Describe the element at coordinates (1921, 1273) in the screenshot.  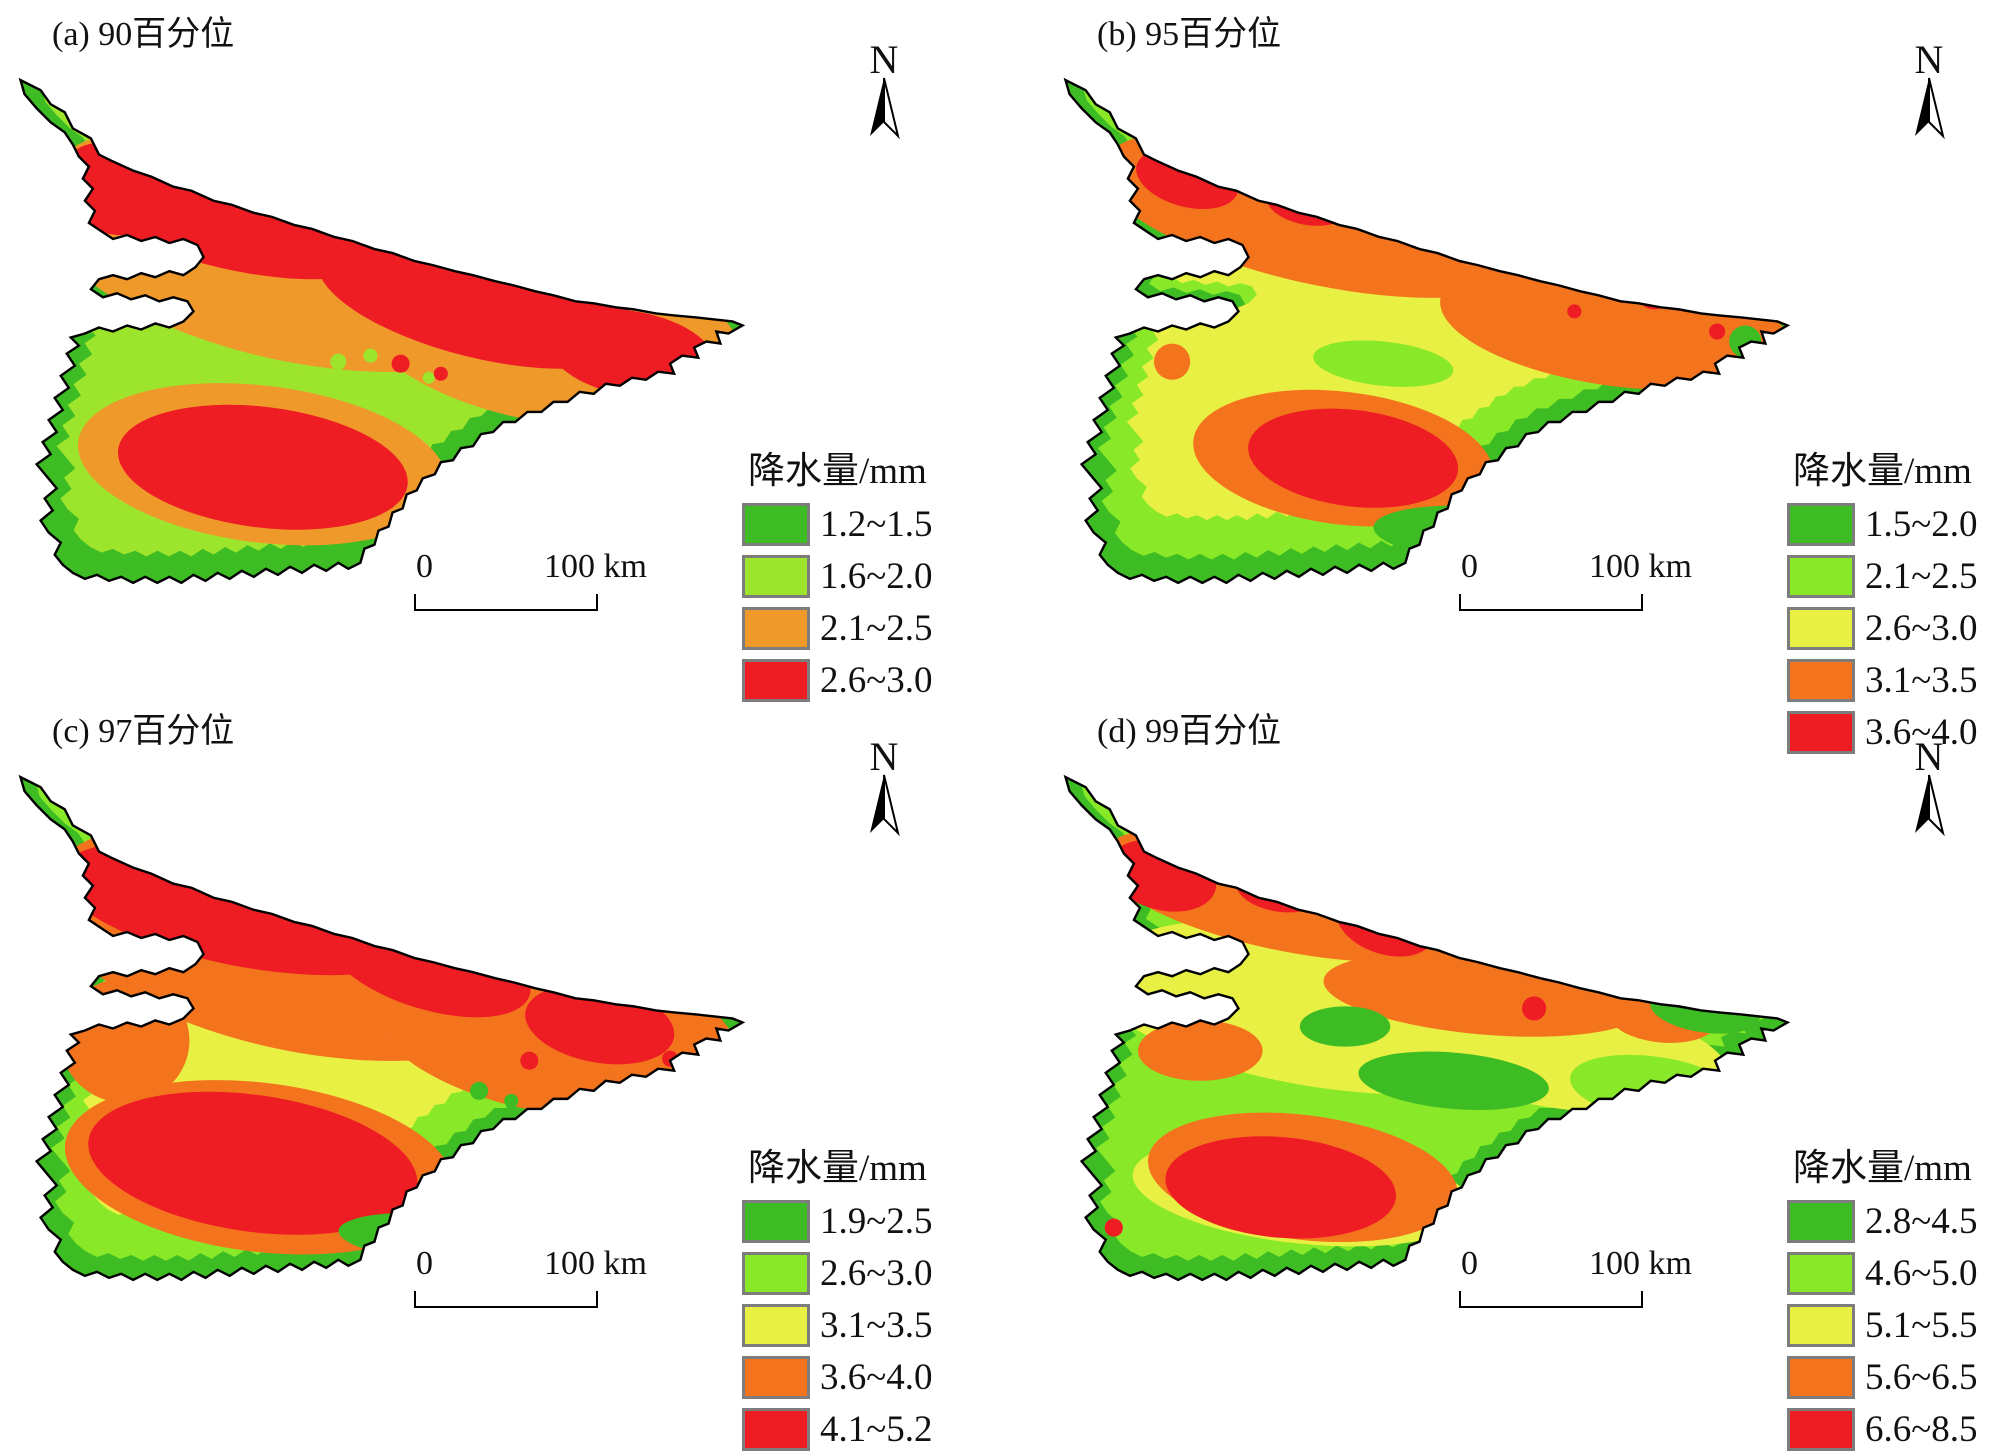
I see `legend-label: 4.6~5.0` at that location.